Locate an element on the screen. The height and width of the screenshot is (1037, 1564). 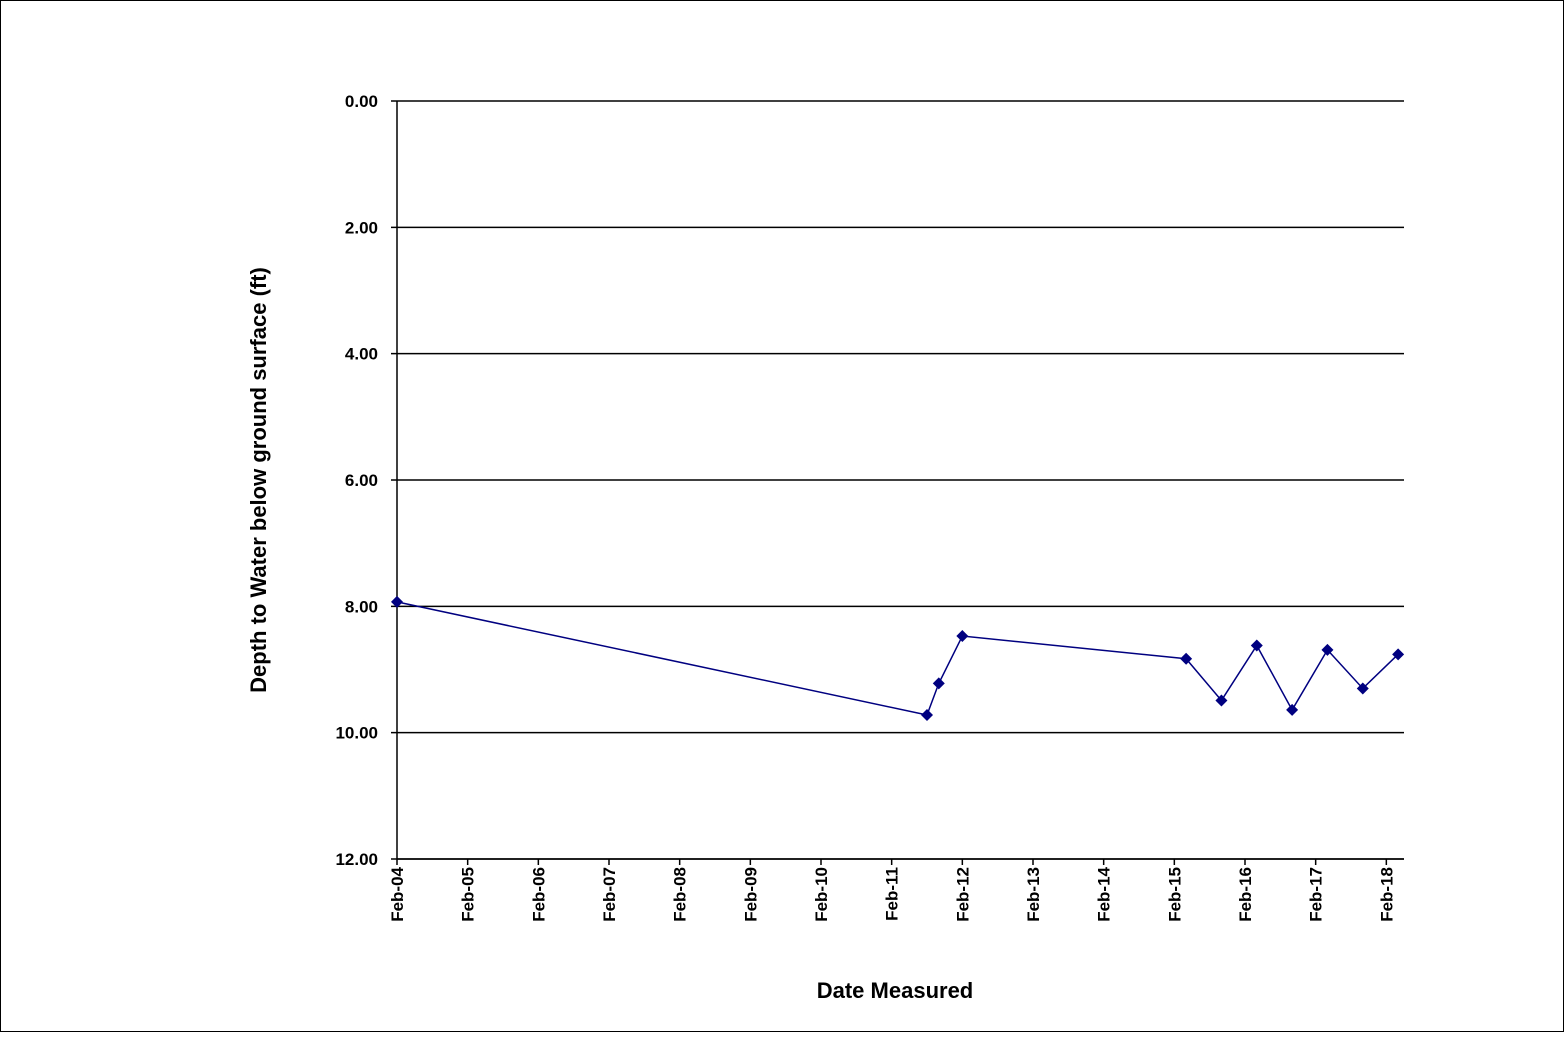
x-axis-title: Date Measured is located at coordinates (895, 990).